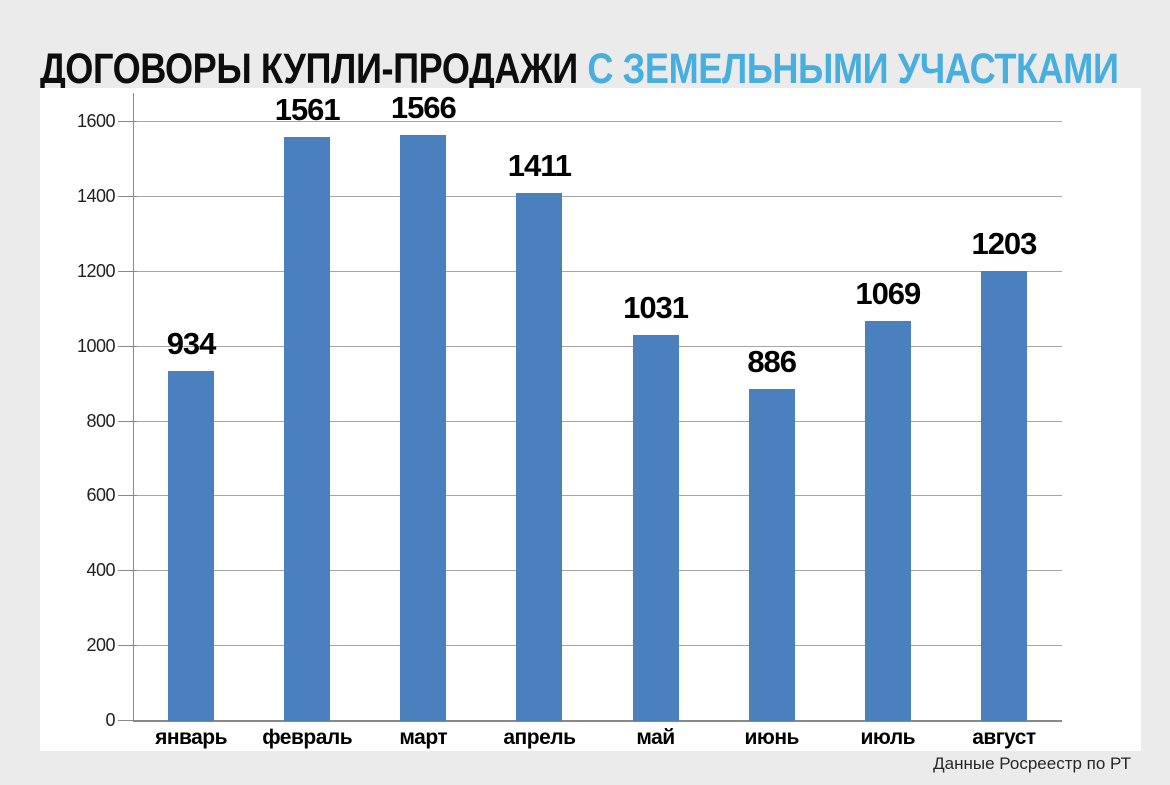 The height and width of the screenshot is (785, 1170). What do you see at coordinates (96, 121) in the screenshot?
I see `y-tick-label: 1600` at bounding box center [96, 121].